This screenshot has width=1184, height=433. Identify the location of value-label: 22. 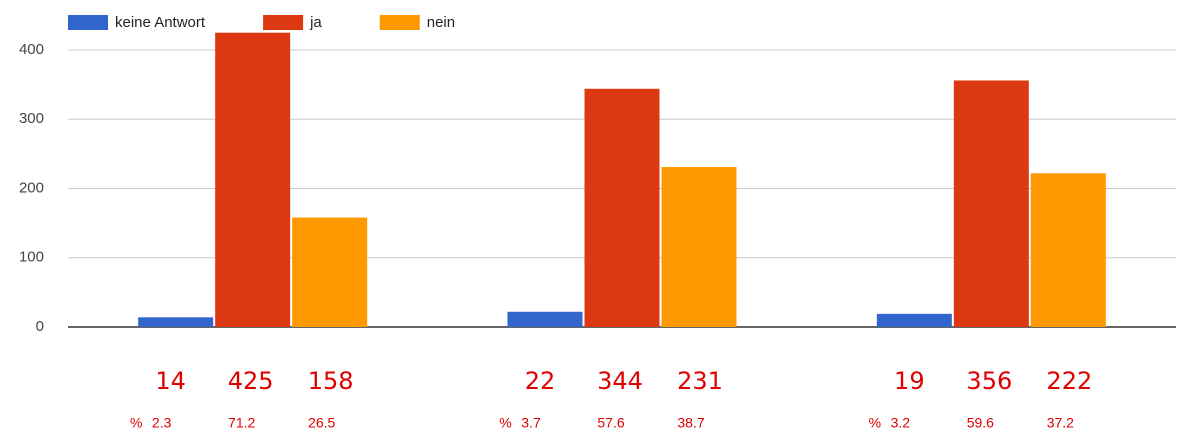
(540, 381).